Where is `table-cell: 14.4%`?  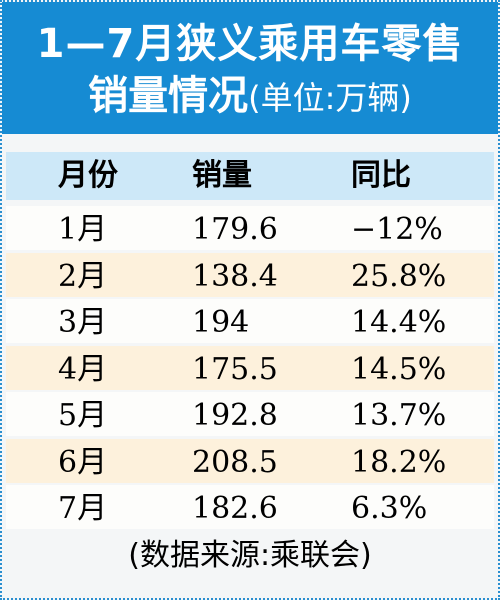 table-cell: 14.4% is located at coordinates (399, 322).